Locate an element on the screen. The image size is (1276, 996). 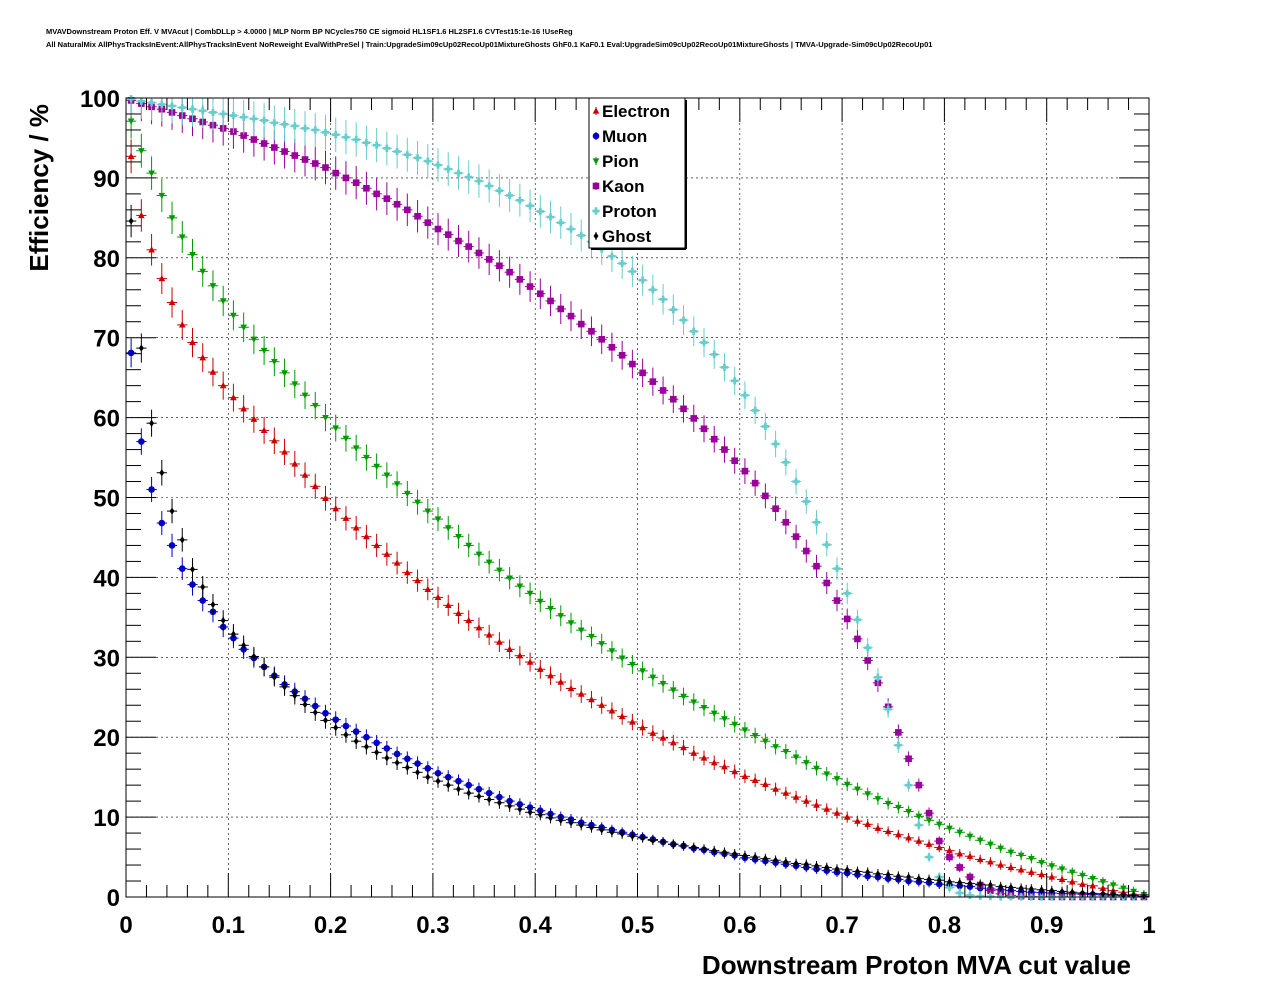
legend-marker-proton is located at coordinates (596, 211).